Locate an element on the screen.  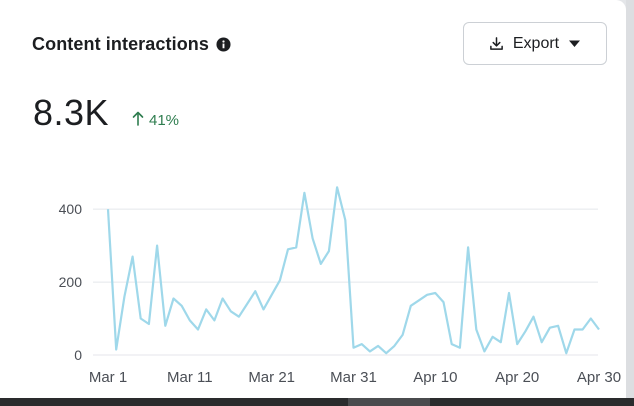
x-tick-label: Mar 31 is located at coordinates (353, 377).